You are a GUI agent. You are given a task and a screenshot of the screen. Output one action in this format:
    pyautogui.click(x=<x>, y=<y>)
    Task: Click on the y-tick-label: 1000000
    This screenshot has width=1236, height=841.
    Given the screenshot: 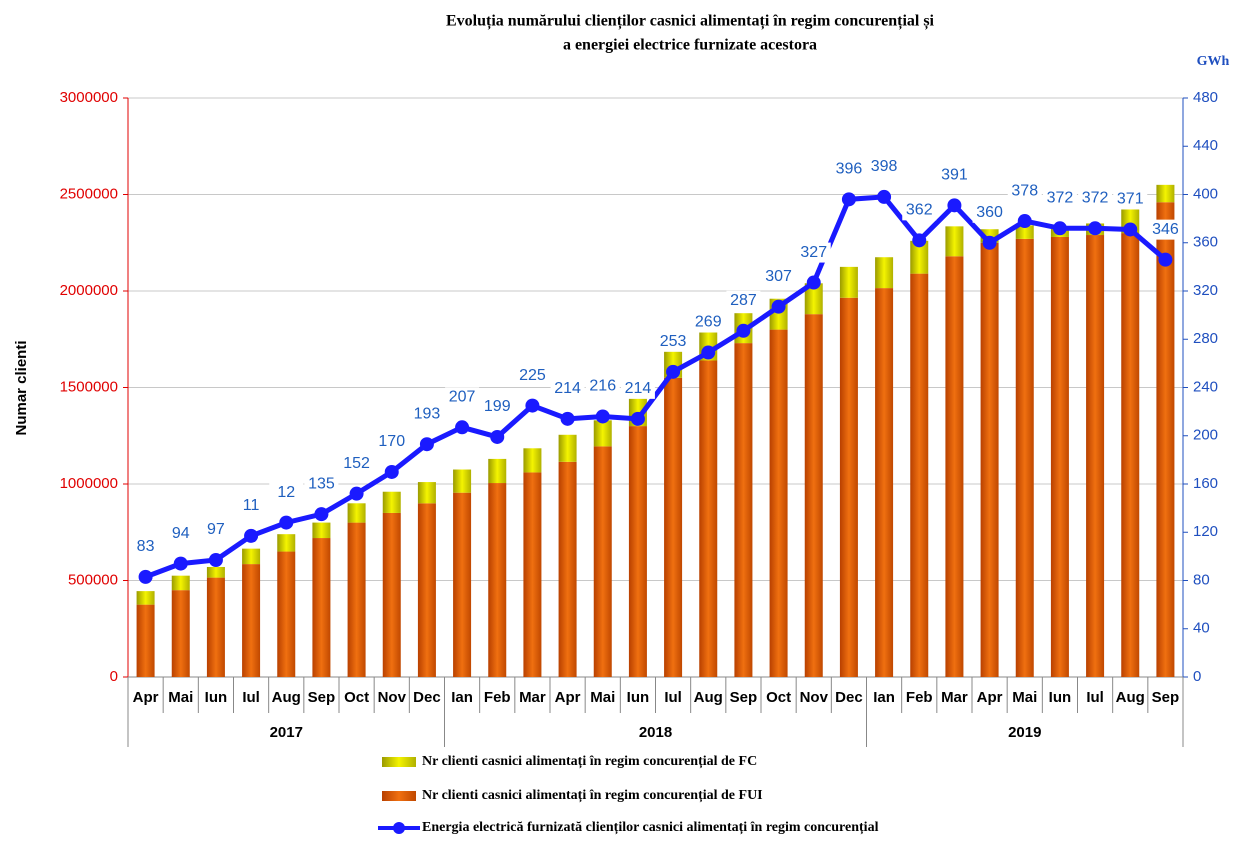 What is the action you would take?
    pyautogui.click(x=89, y=483)
    